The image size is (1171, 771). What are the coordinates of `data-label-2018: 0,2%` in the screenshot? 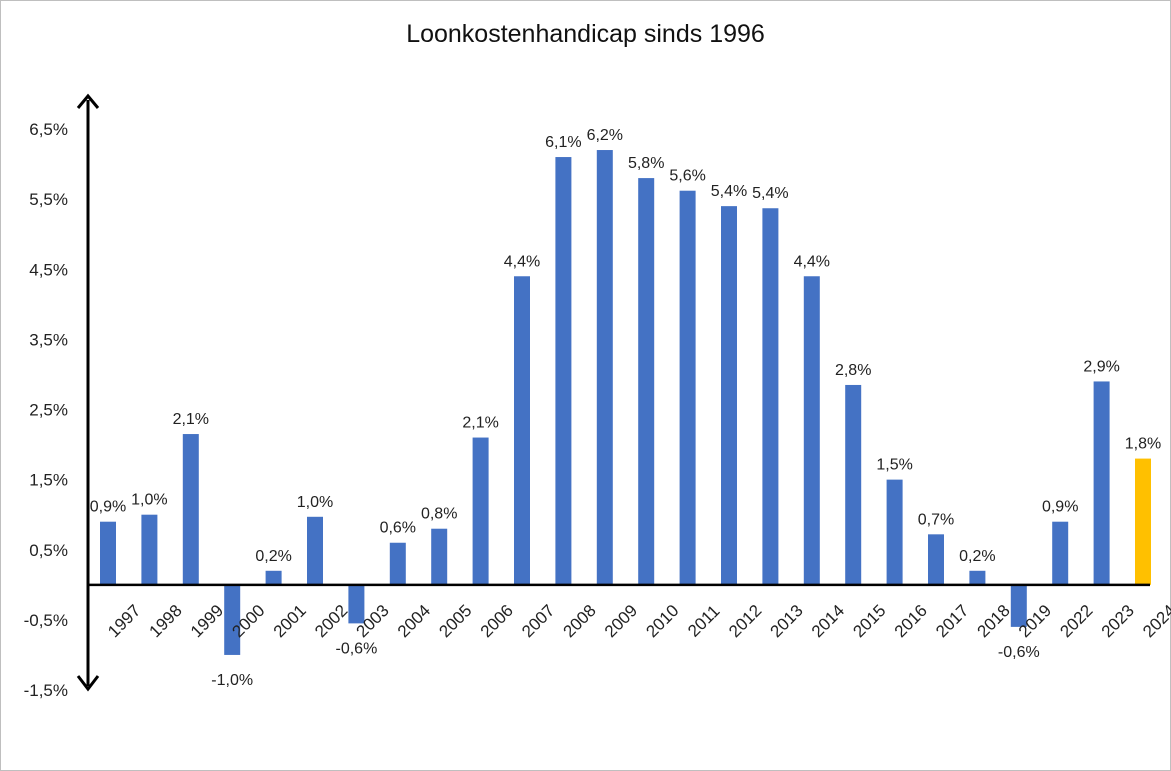 It's located at (977, 556).